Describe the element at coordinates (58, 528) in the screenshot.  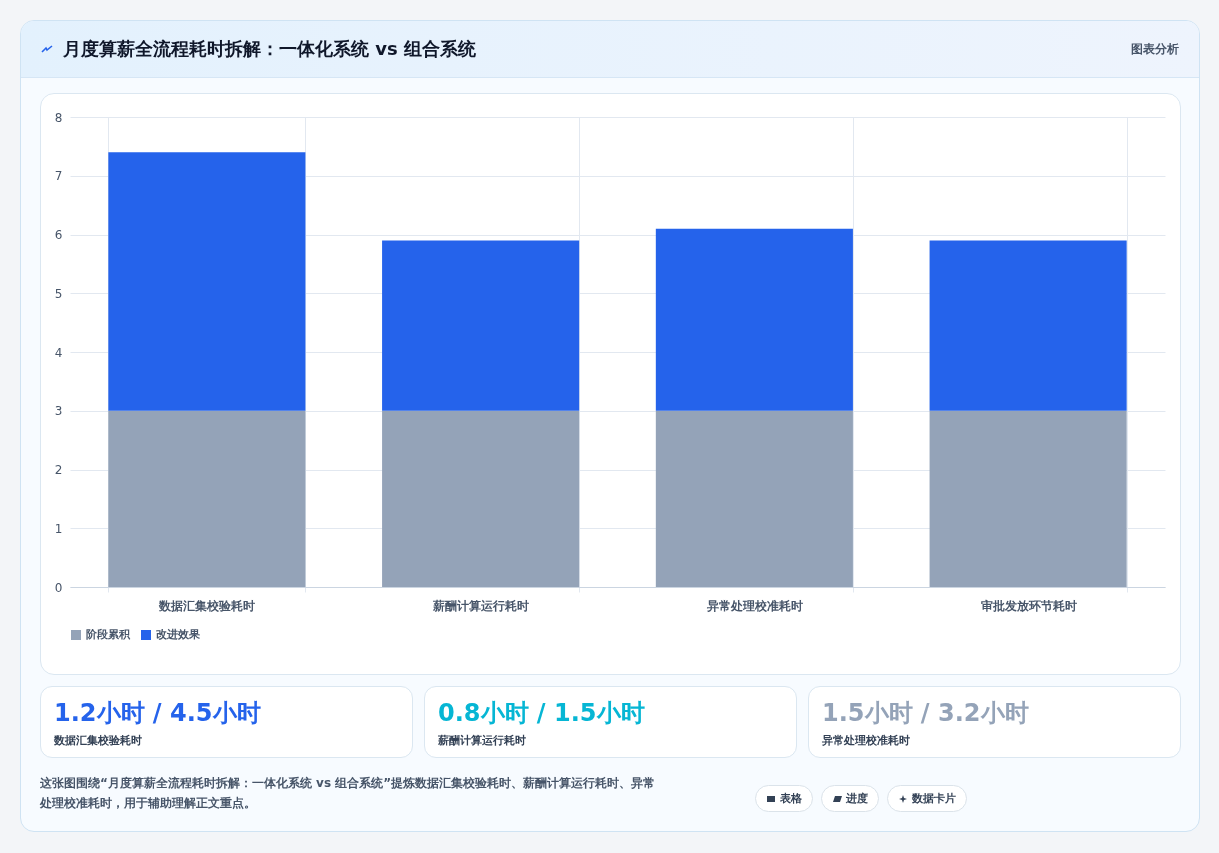
I see `y-tick-label: 1` at that location.